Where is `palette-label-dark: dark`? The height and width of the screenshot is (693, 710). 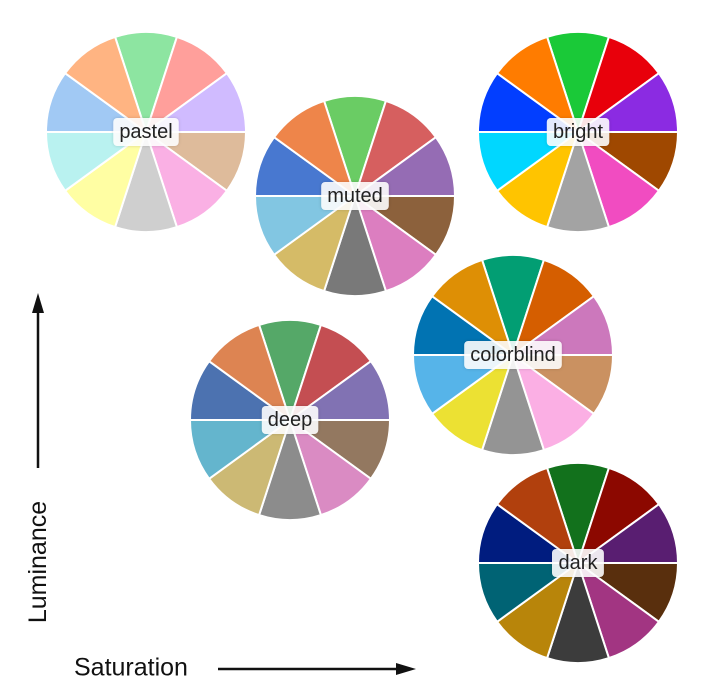
palette-label-dark: dark is located at coordinates (579, 563).